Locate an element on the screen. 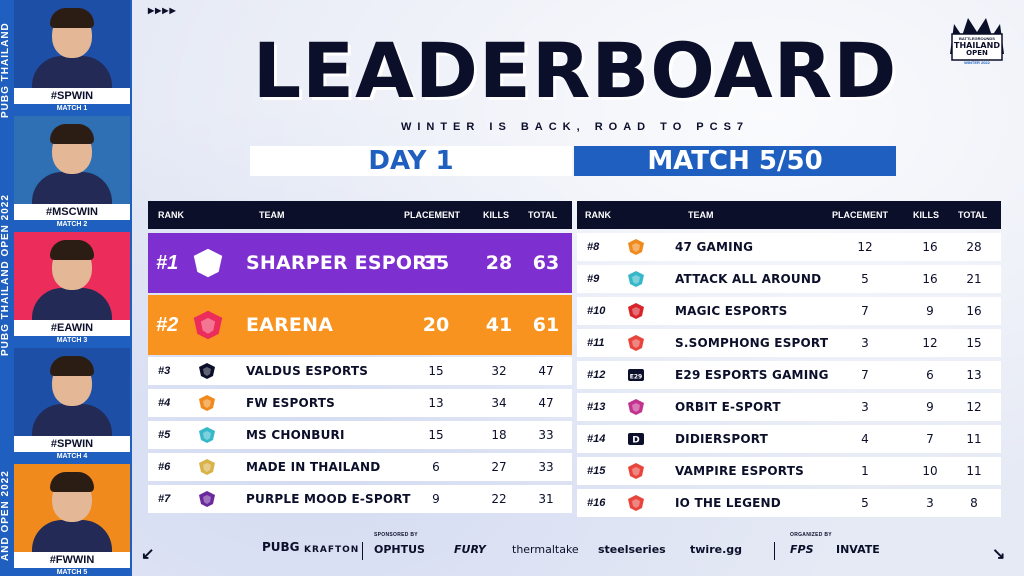 This screenshot has width=1024, height=576. rank-value: #12 is located at coordinates (596, 375).